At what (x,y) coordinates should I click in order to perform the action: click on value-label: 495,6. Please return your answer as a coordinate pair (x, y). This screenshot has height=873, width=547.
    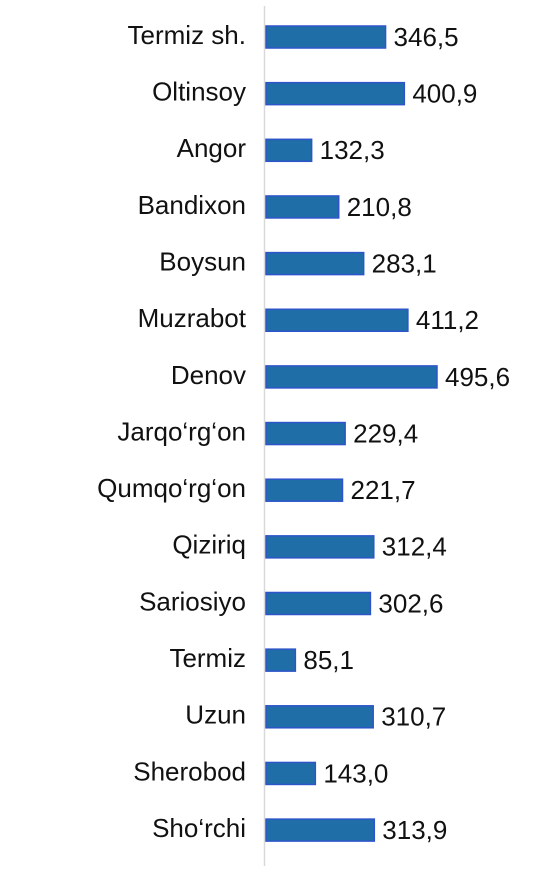
    Looking at the image, I should click on (477, 377).